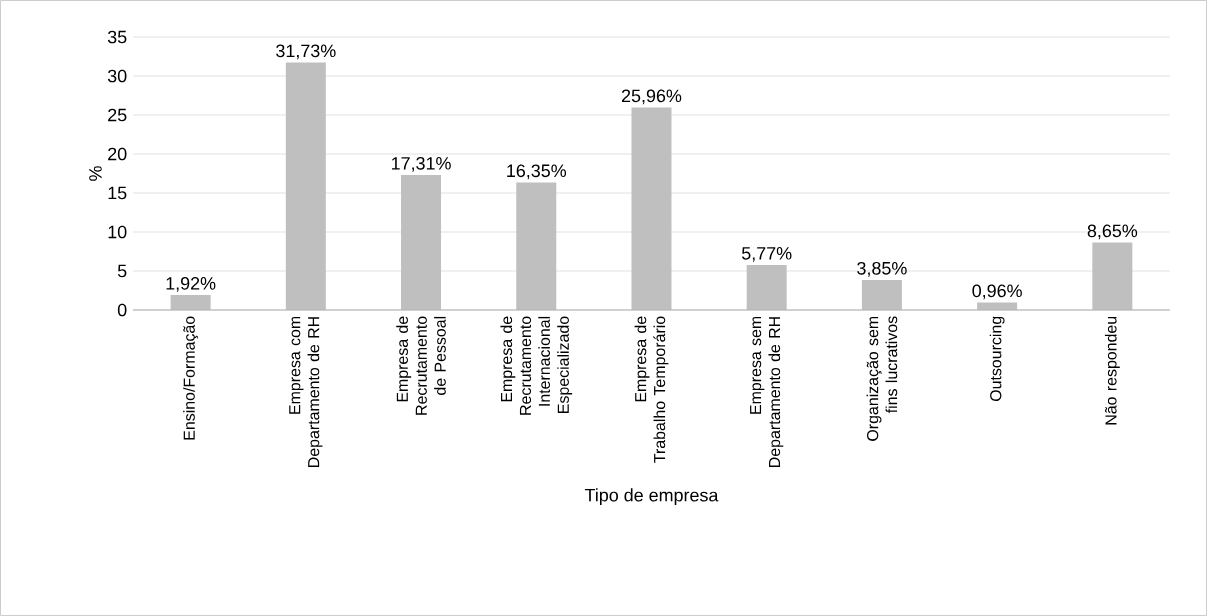  What do you see at coordinates (122, 271) in the screenshot?
I see `y-tick-label: 5` at bounding box center [122, 271].